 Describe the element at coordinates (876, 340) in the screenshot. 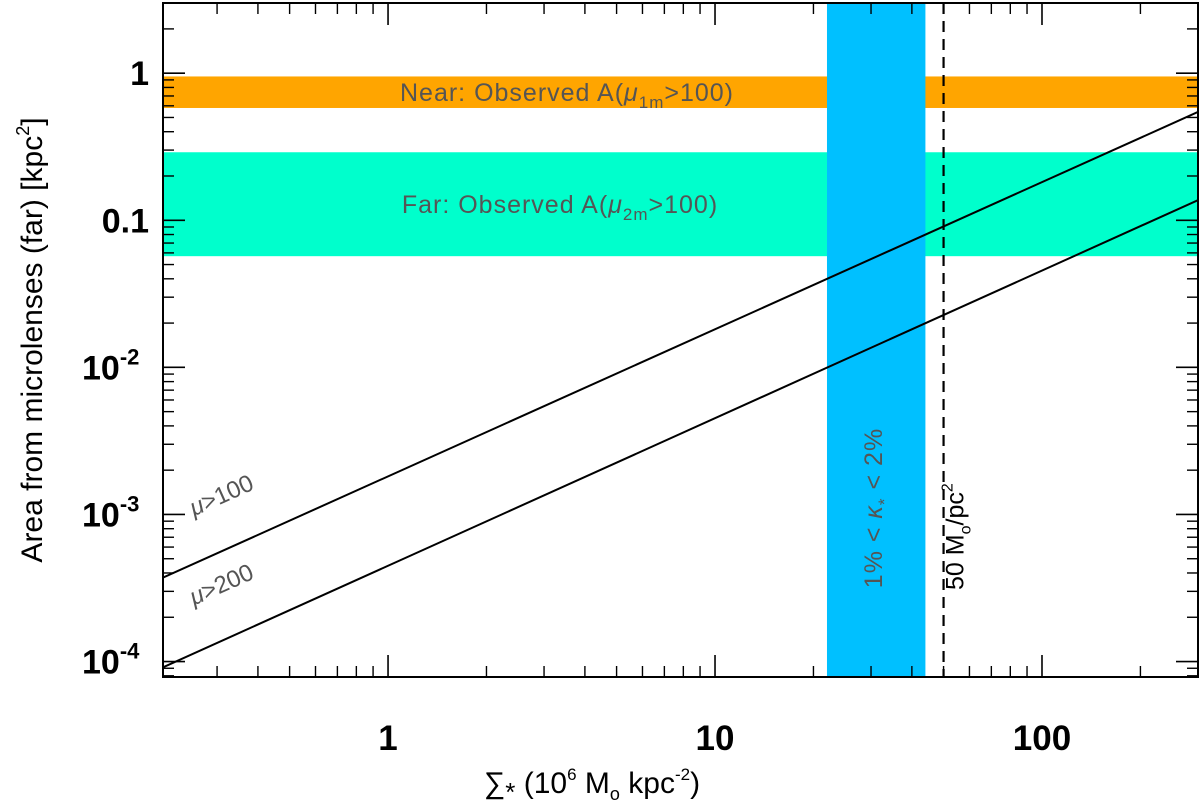

I see `vband` at that location.